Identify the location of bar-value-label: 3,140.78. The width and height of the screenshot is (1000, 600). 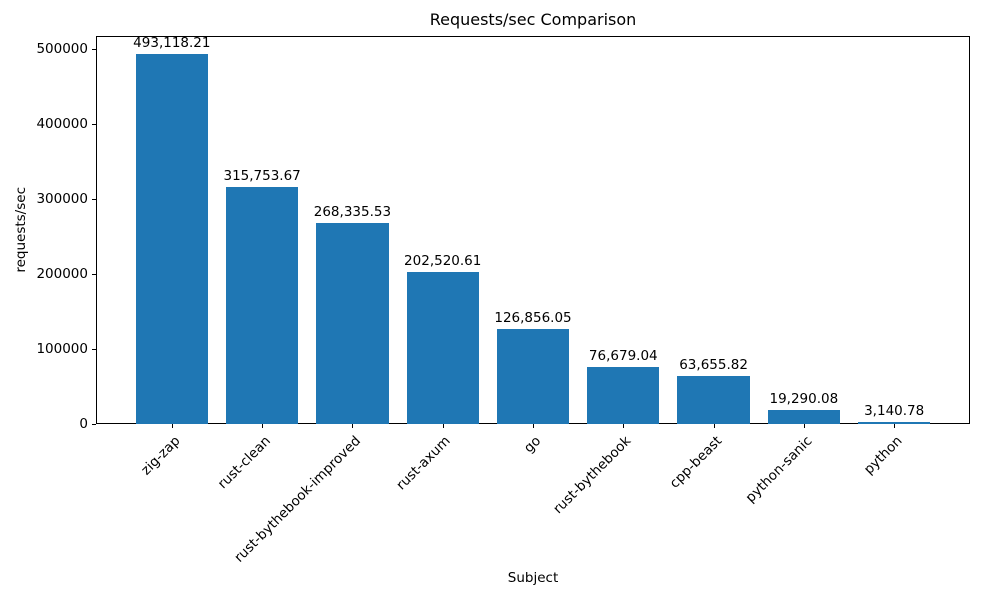
(894, 410).